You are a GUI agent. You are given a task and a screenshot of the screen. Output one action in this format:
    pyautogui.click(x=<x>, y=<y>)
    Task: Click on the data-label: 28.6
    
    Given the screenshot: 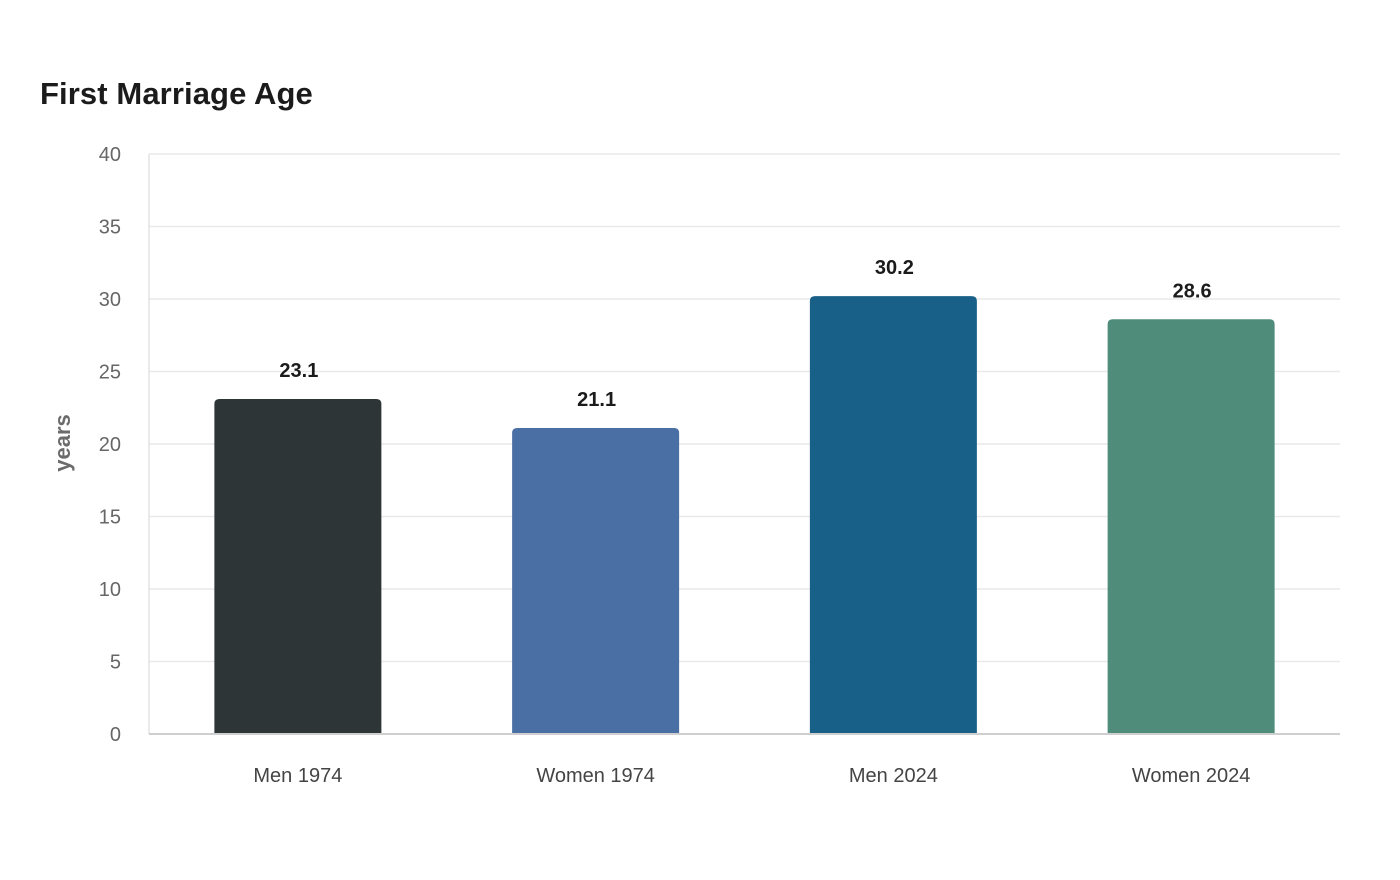 What is the action you would take?
    pyautogui.click(x=1192, y=291)
    